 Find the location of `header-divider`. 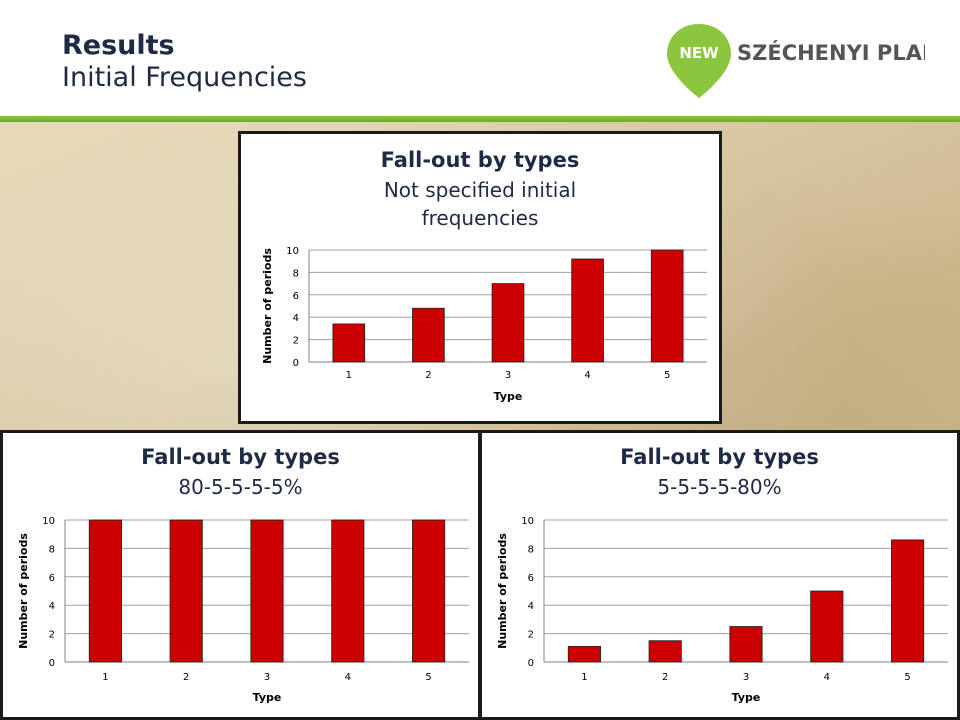

header-divider is located at coordinates (480, 119).